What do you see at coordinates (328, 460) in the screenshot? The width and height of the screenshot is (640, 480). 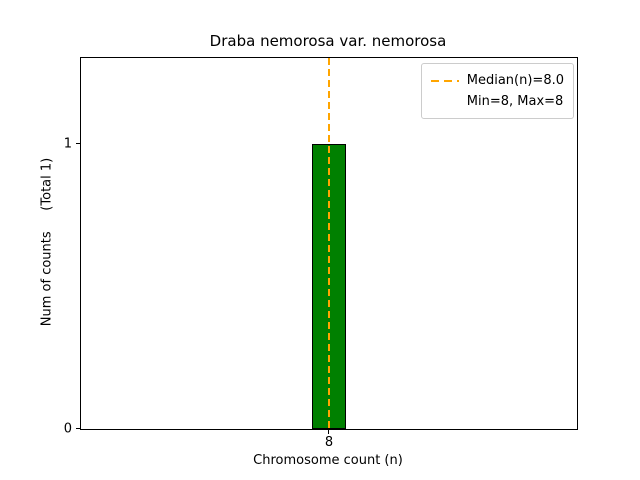 I see `x-axis-label: Chromosome count (n)` at bounding box center [328, 460].